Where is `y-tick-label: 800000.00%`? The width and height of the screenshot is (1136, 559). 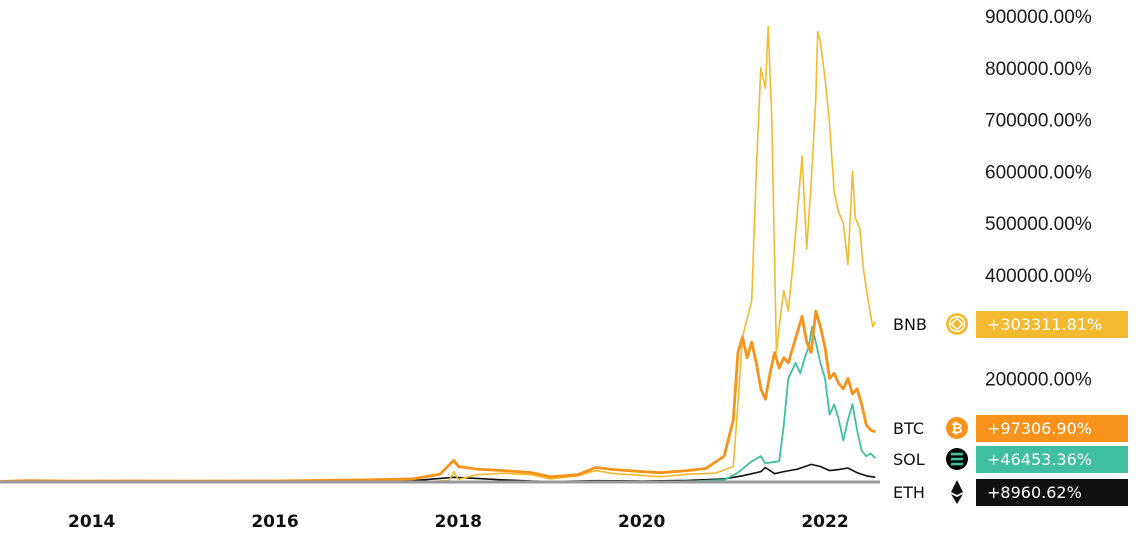 y-tick-label: 800000.00% is located at coordinates (1038, 69).